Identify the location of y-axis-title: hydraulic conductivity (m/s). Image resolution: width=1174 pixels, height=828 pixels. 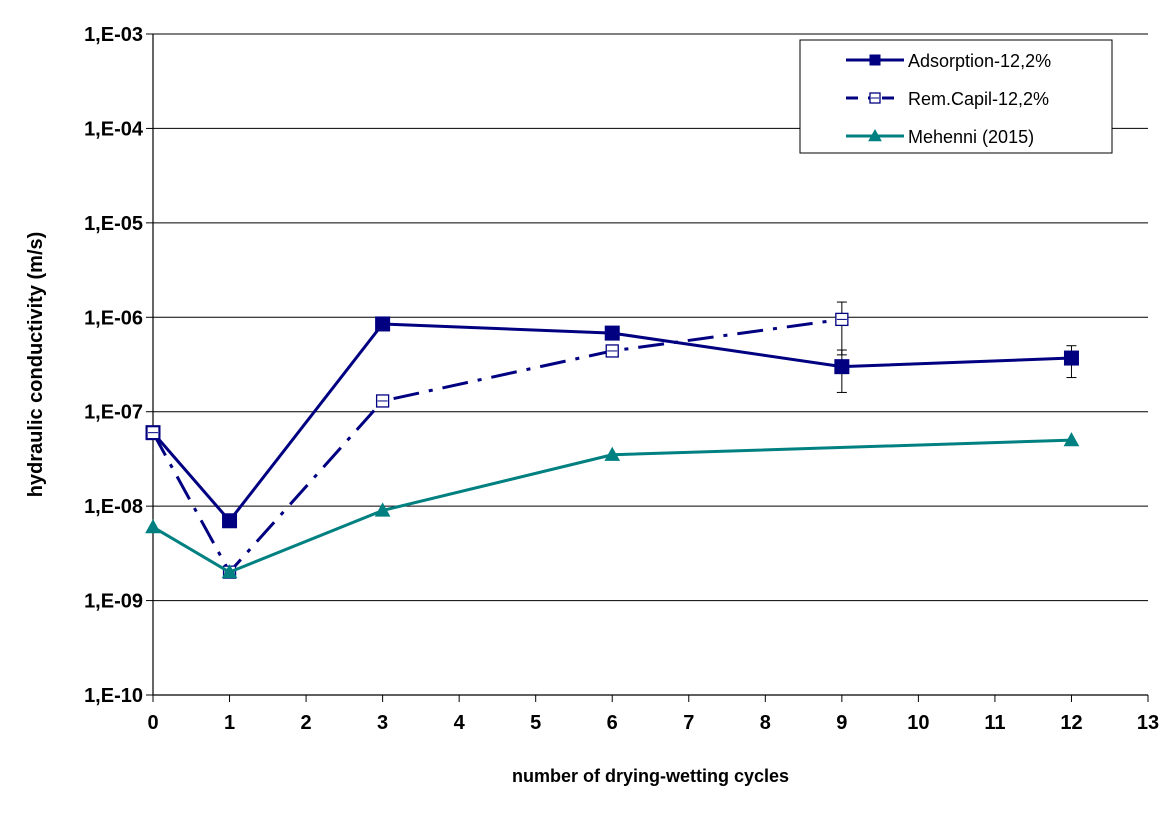
(36, 365).